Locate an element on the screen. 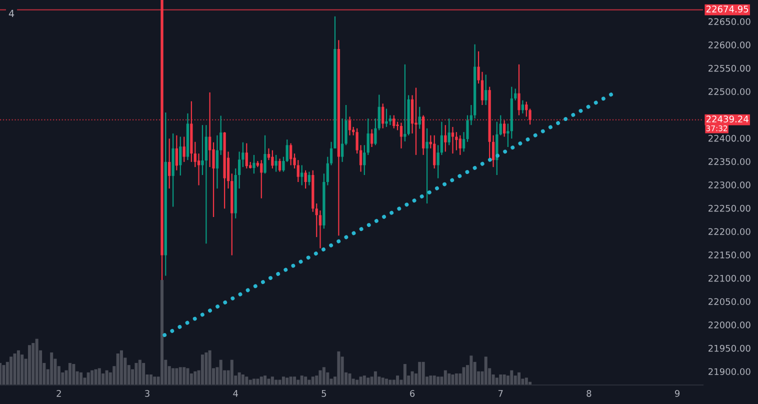  x-tick-label: 8 is located at coordinates (589, 393).